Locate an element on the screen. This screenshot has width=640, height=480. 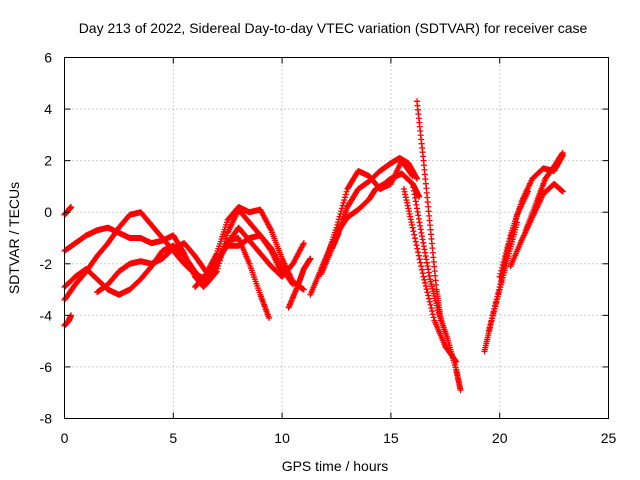
y-tick-label: -4 is located at coordinates (46, 315).